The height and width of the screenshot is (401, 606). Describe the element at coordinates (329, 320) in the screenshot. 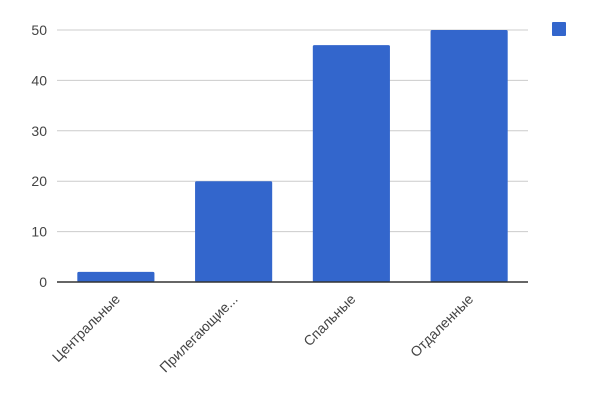

I see `x-category-label: Спальные` at that location.